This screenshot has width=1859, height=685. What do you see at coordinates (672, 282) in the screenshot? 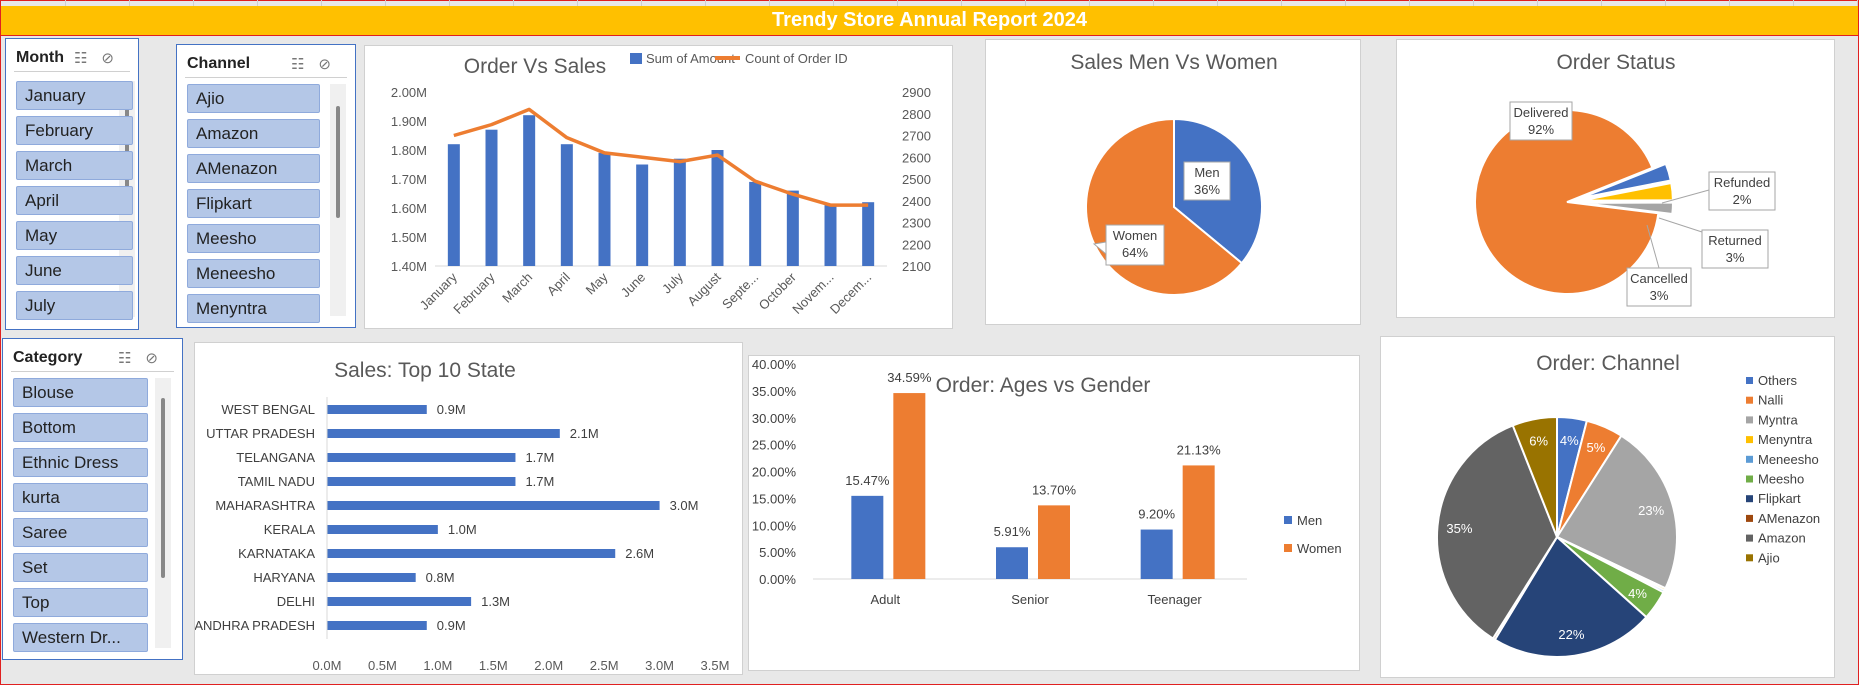
I see `x-tick-label: July` at bounding box center [672, 282].